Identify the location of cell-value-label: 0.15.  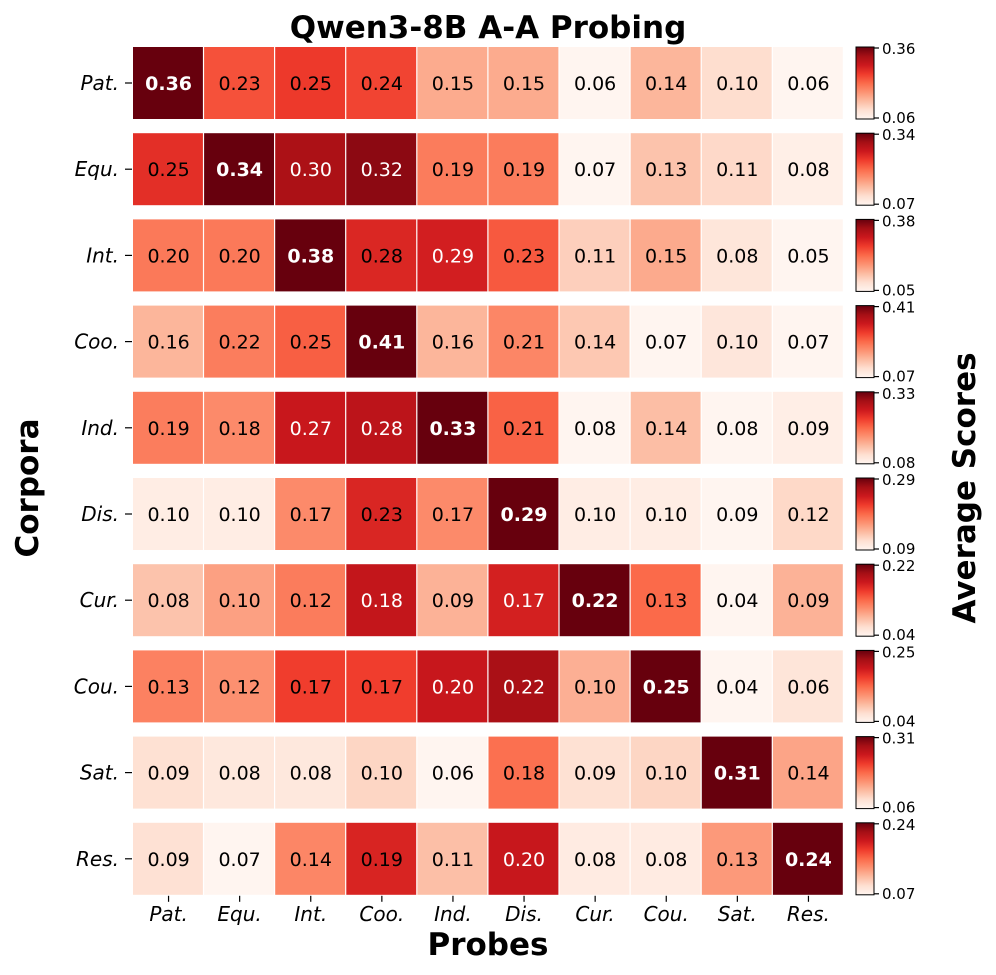
(453, 84).